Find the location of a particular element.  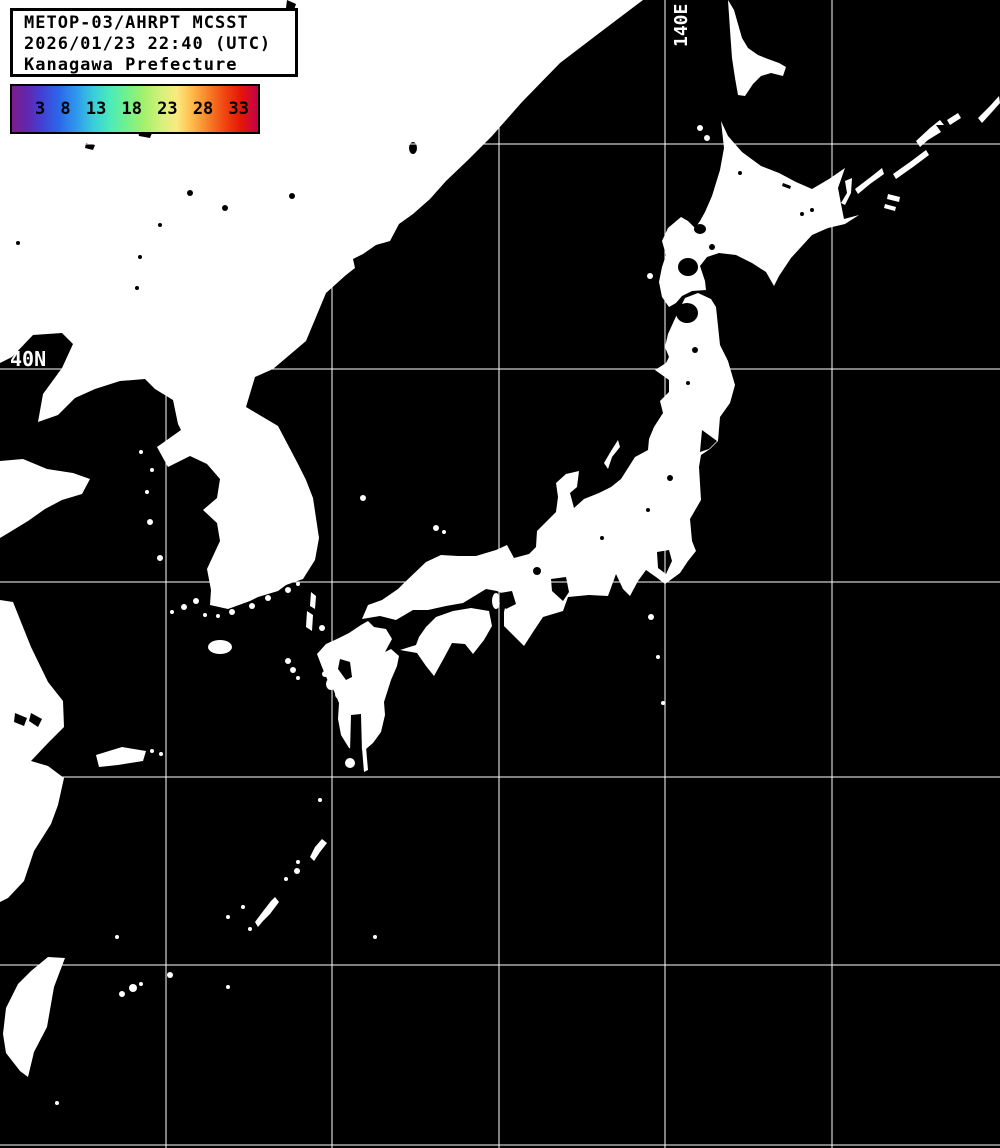

islet-rishiri is located at coordinates (700, 128).